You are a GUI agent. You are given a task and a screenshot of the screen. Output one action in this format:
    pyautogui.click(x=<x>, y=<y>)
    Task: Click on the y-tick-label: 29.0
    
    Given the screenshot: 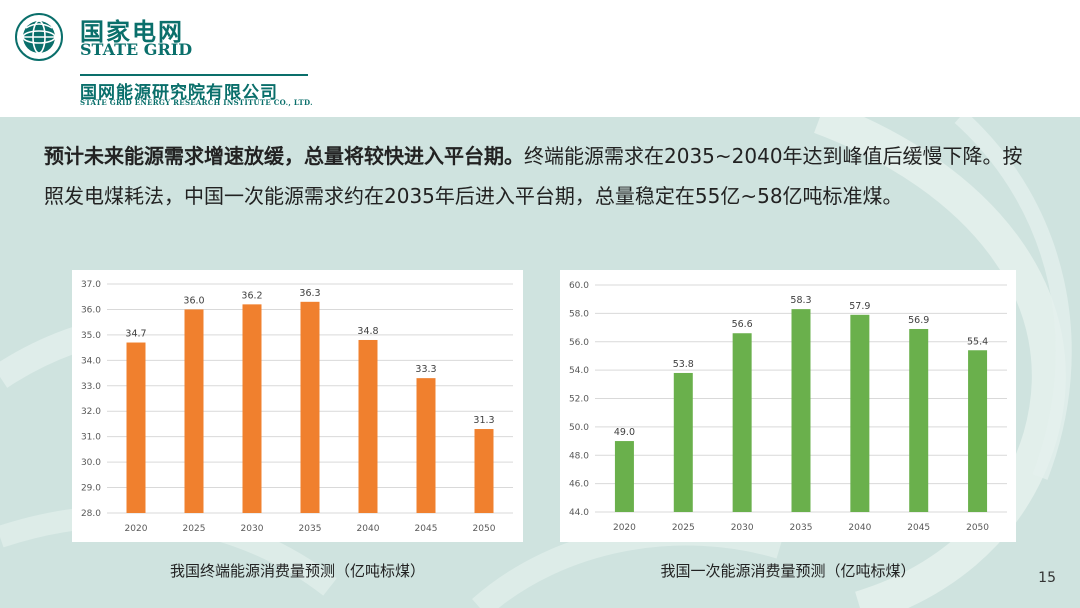 What is the action you would take?
    pyautogui.click(x=91, y=489)
    